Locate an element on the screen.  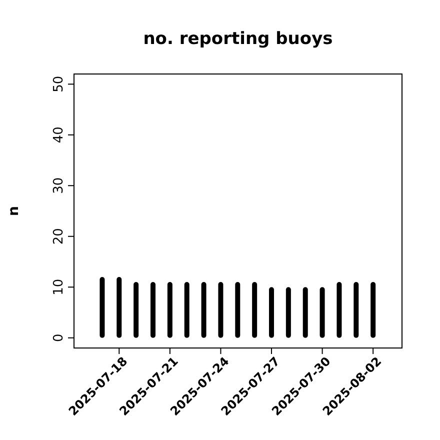
y-tick-label: 50 is located at coordinates (59, 84).